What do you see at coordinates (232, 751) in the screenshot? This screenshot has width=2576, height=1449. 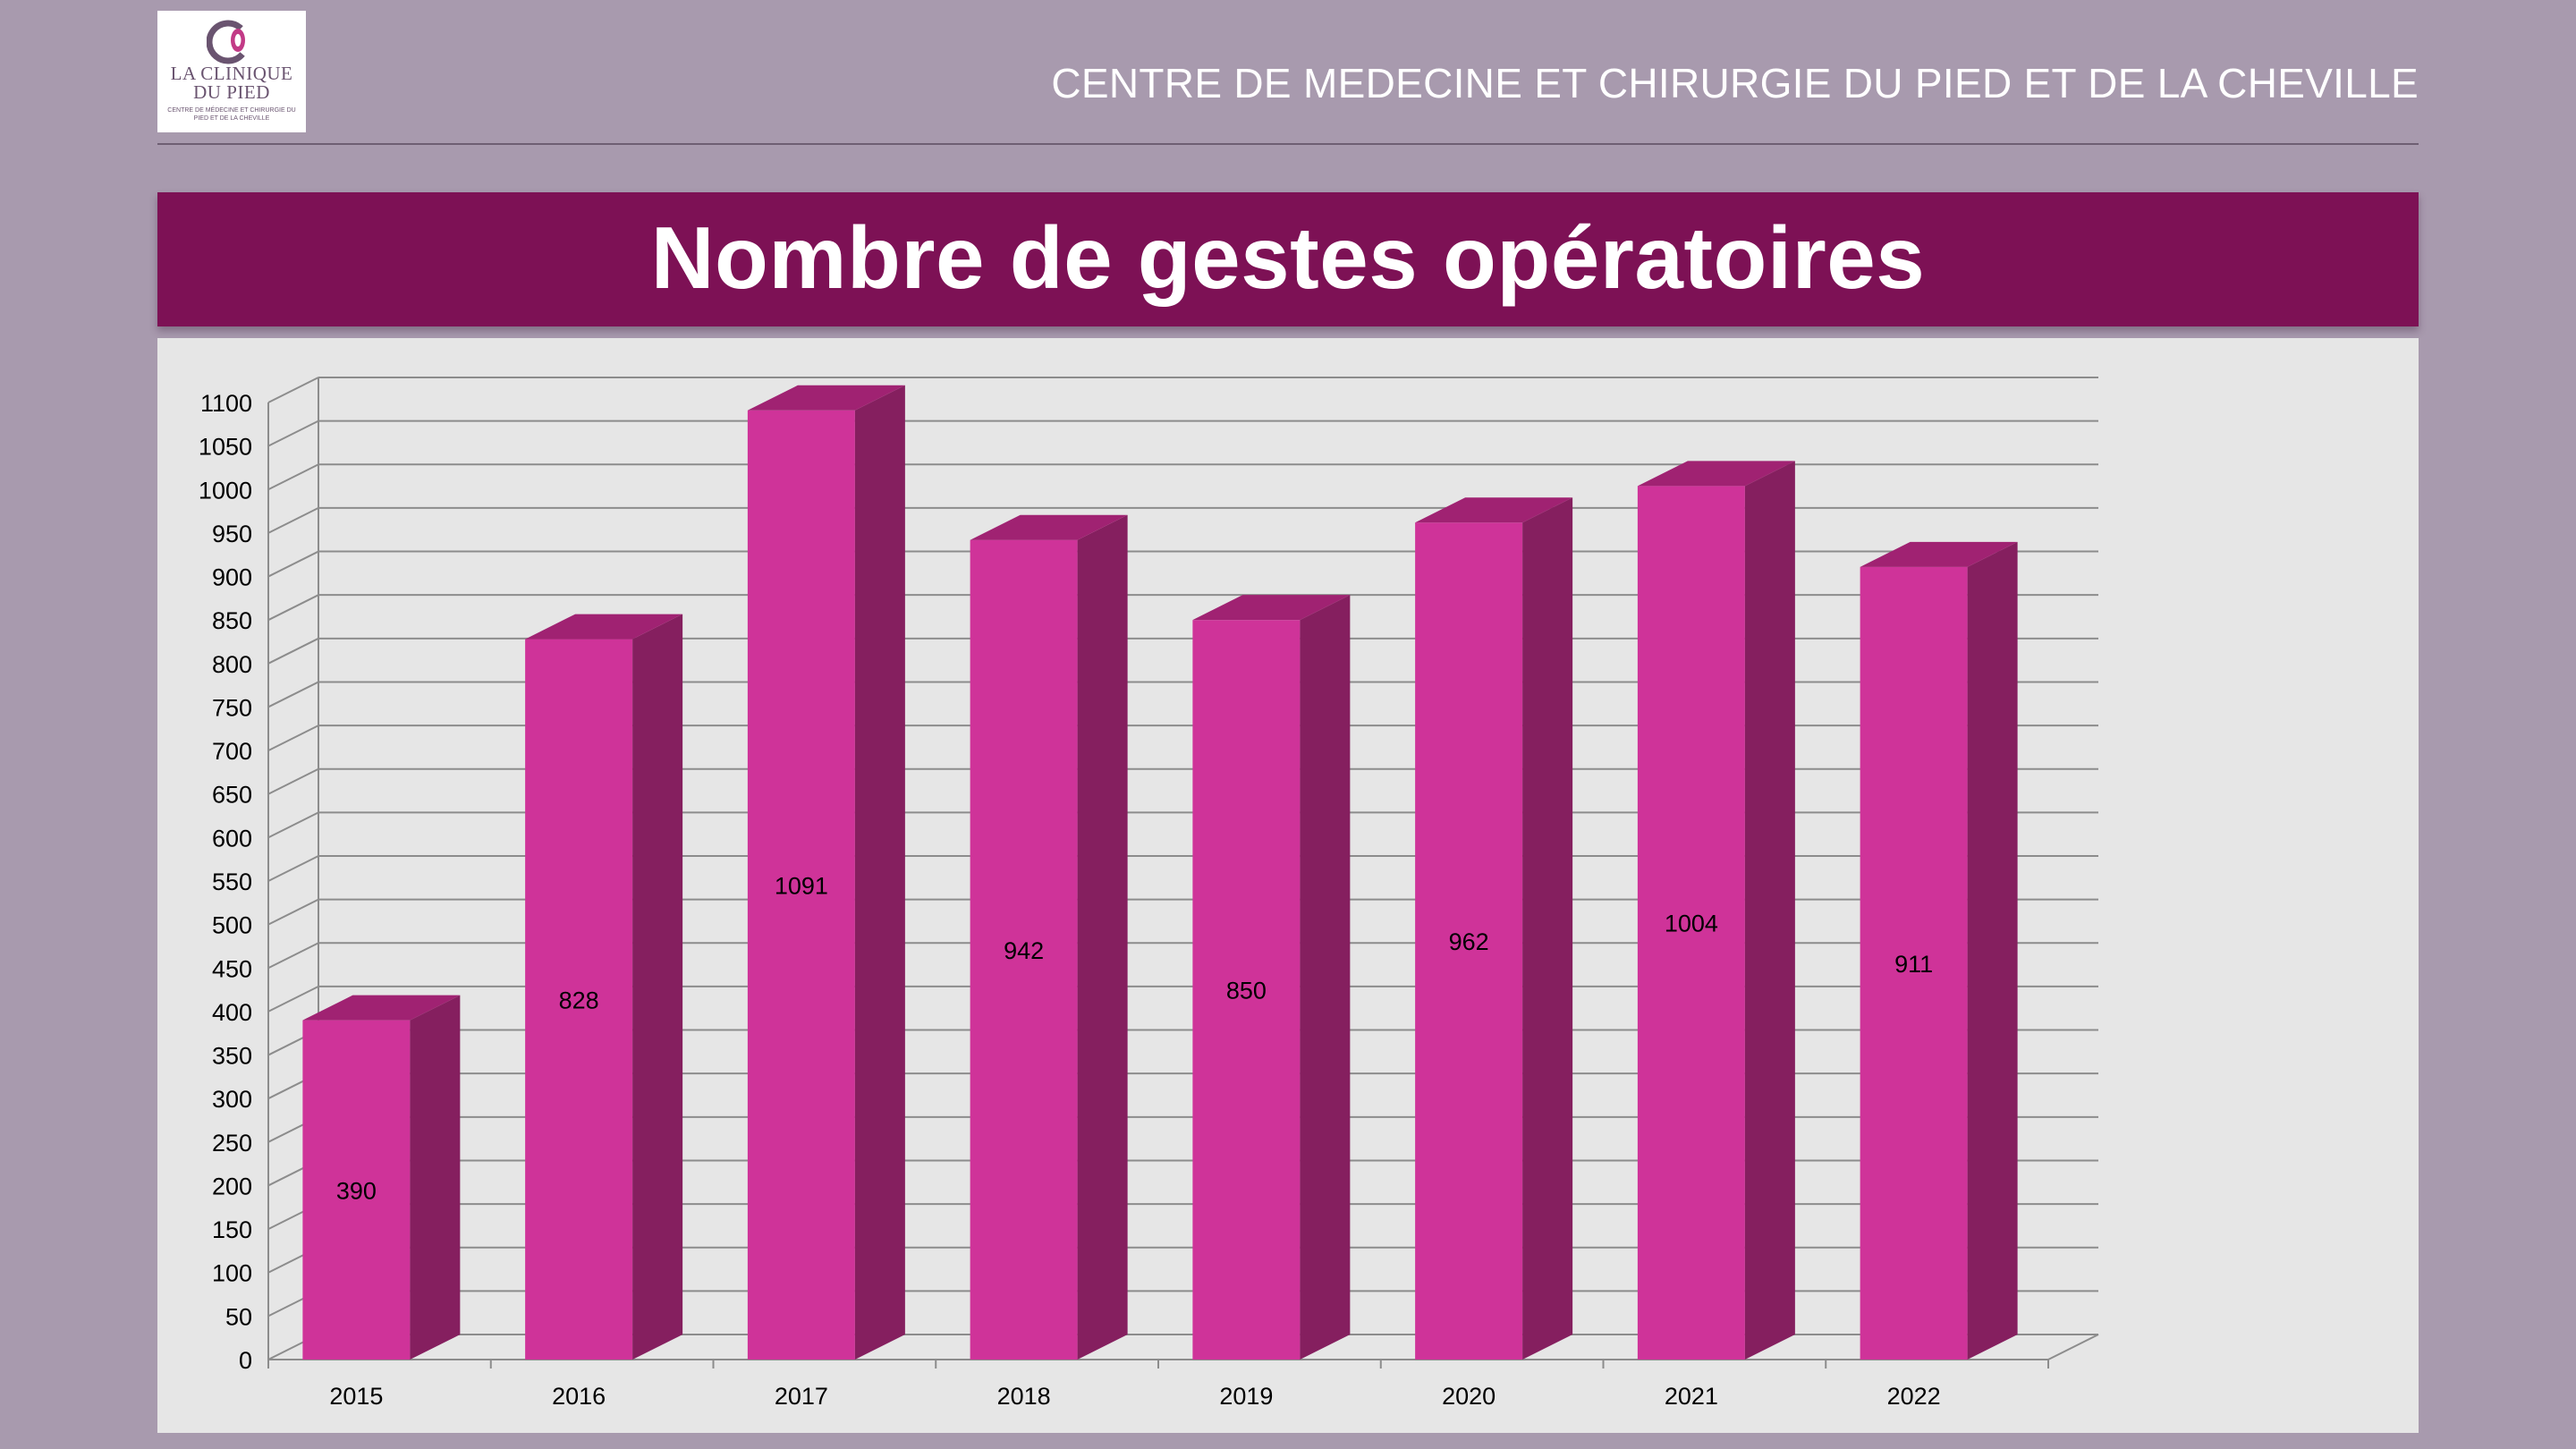 I see `y-tick-label: 700` at bounding box center [232, 751].